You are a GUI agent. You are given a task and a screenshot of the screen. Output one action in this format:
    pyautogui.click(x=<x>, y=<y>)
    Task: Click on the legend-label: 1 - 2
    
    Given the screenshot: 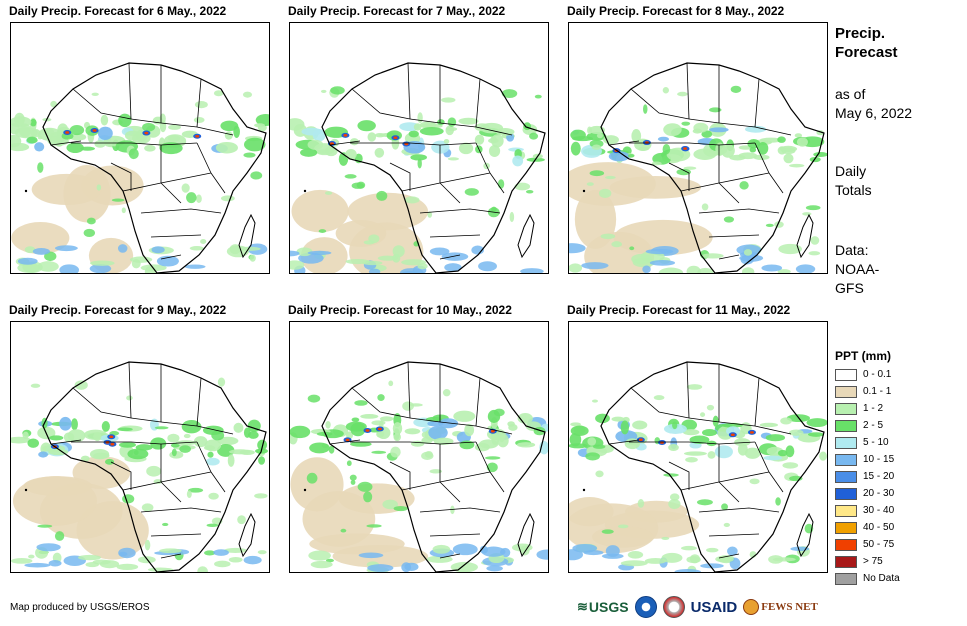 What is the action you would take?
    pyautogui.click(x=873, y=408)
    